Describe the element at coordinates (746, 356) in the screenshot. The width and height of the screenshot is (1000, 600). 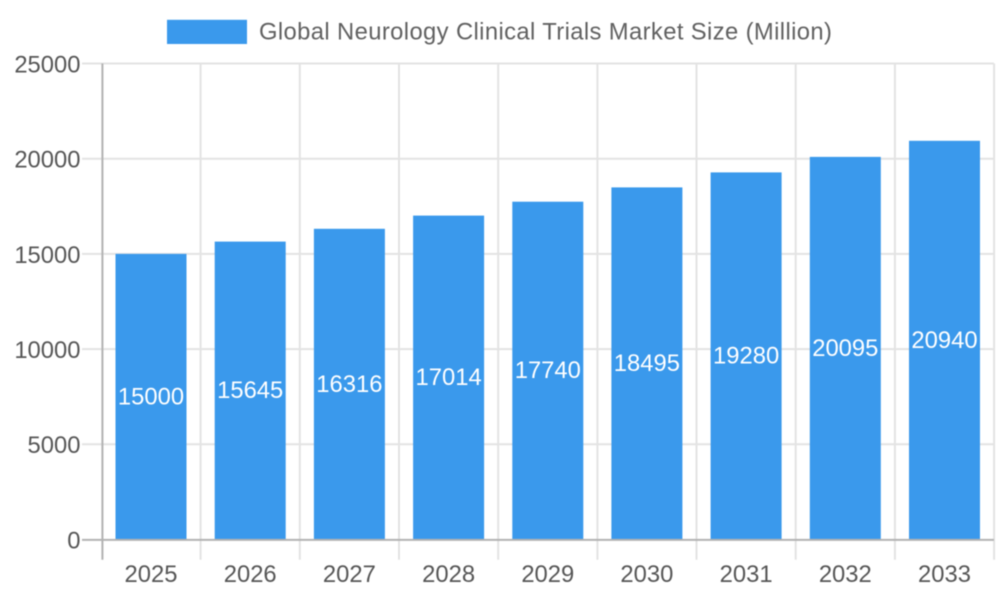
I see `svg-text: 19280` at that location.